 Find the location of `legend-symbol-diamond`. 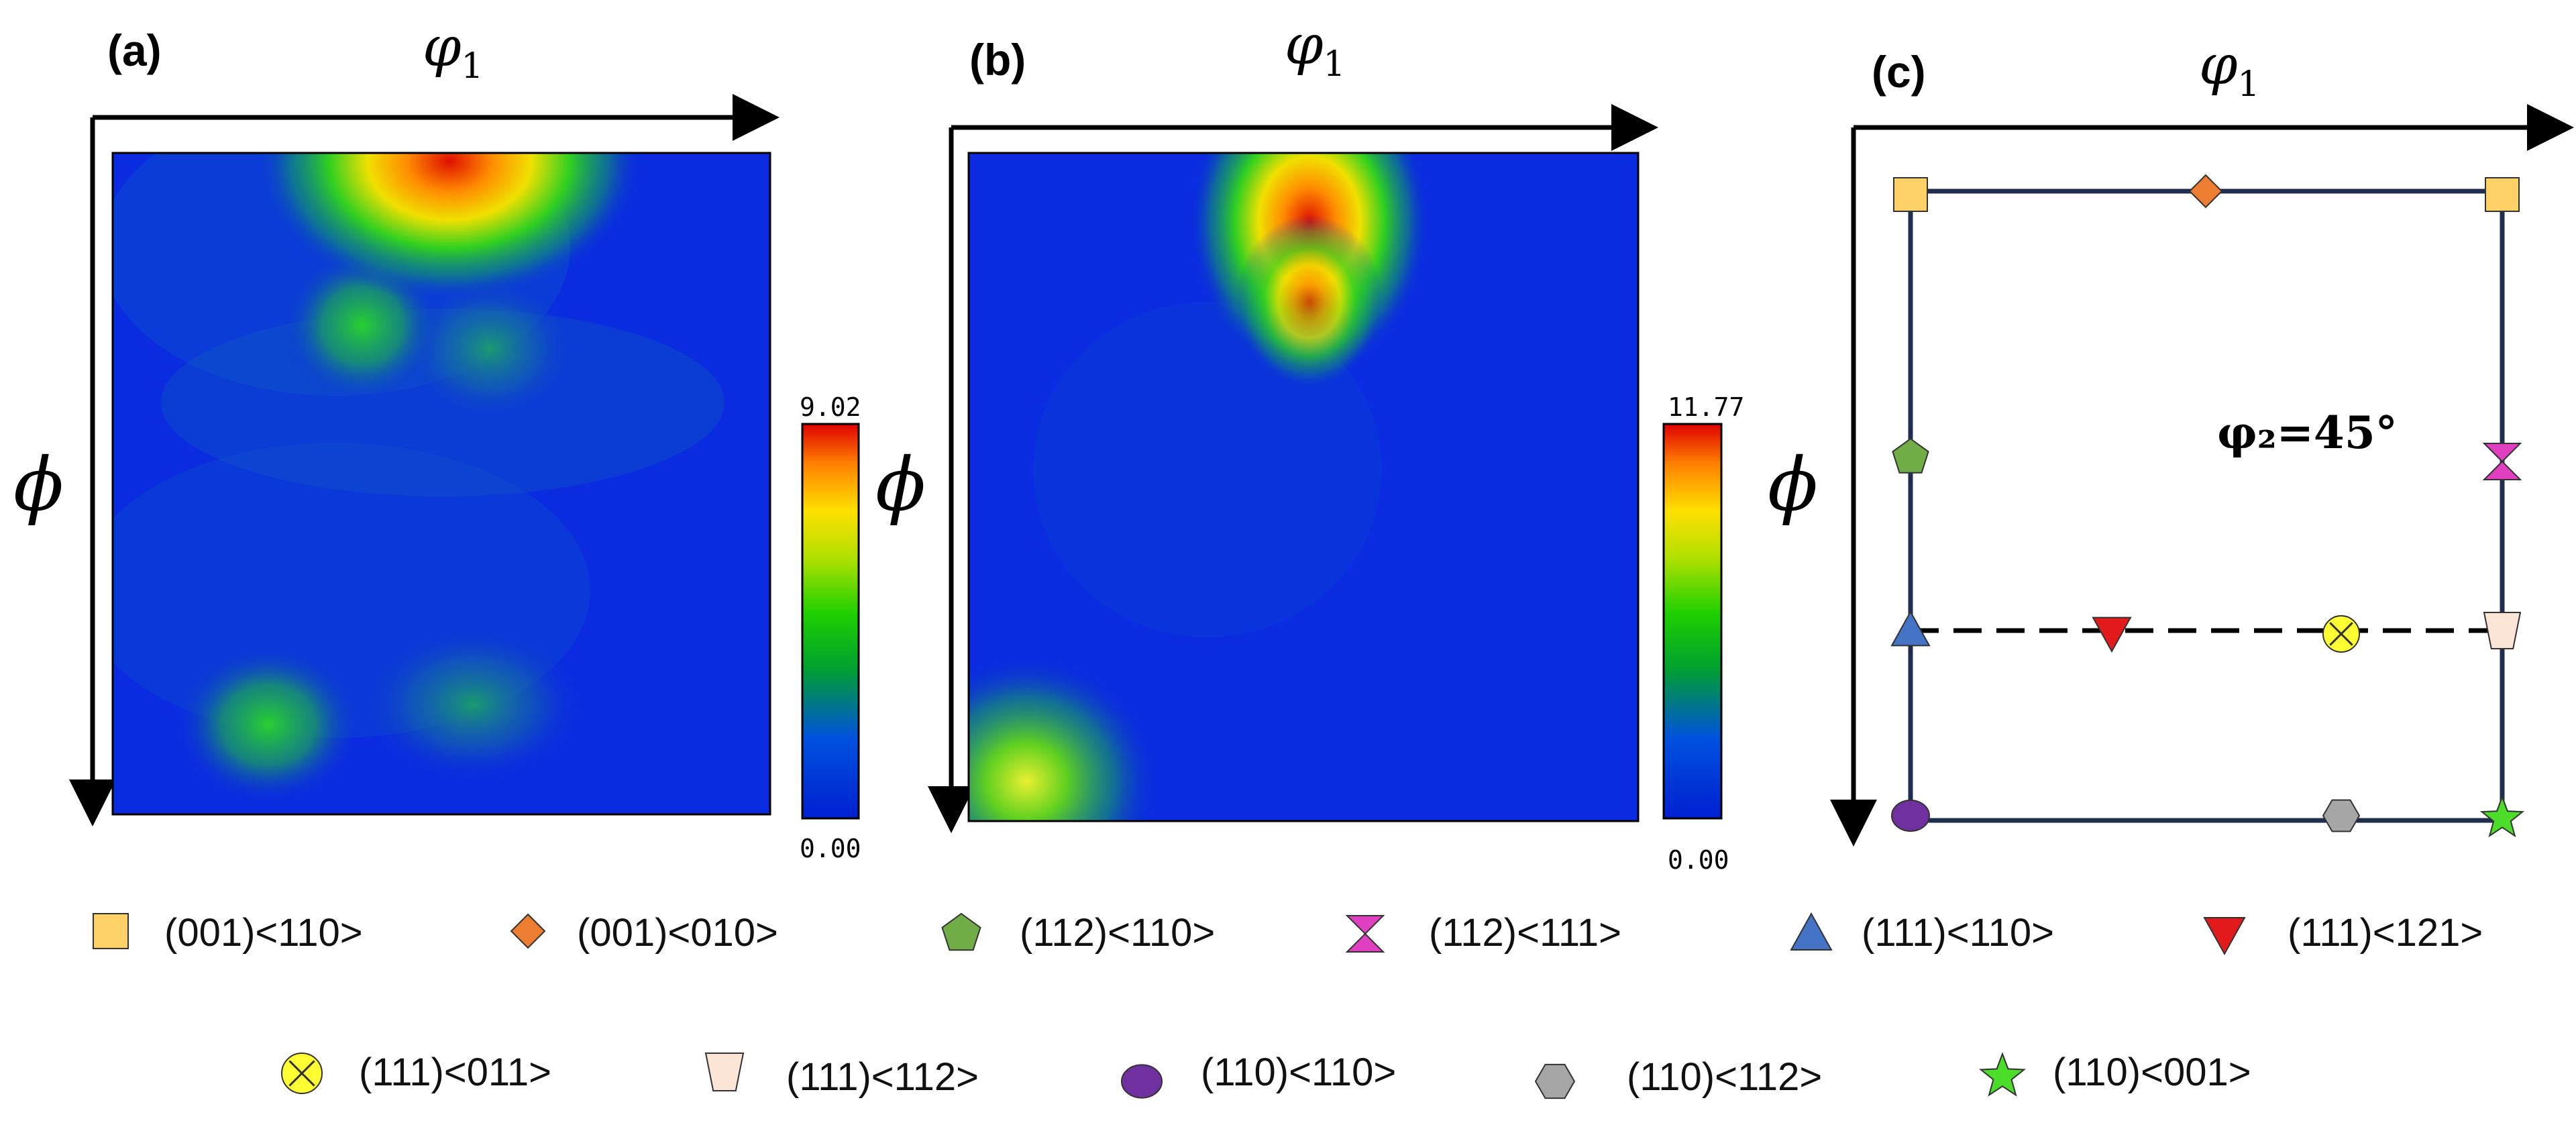

legend-symbol-diamond is located at coordinates (528, 931).